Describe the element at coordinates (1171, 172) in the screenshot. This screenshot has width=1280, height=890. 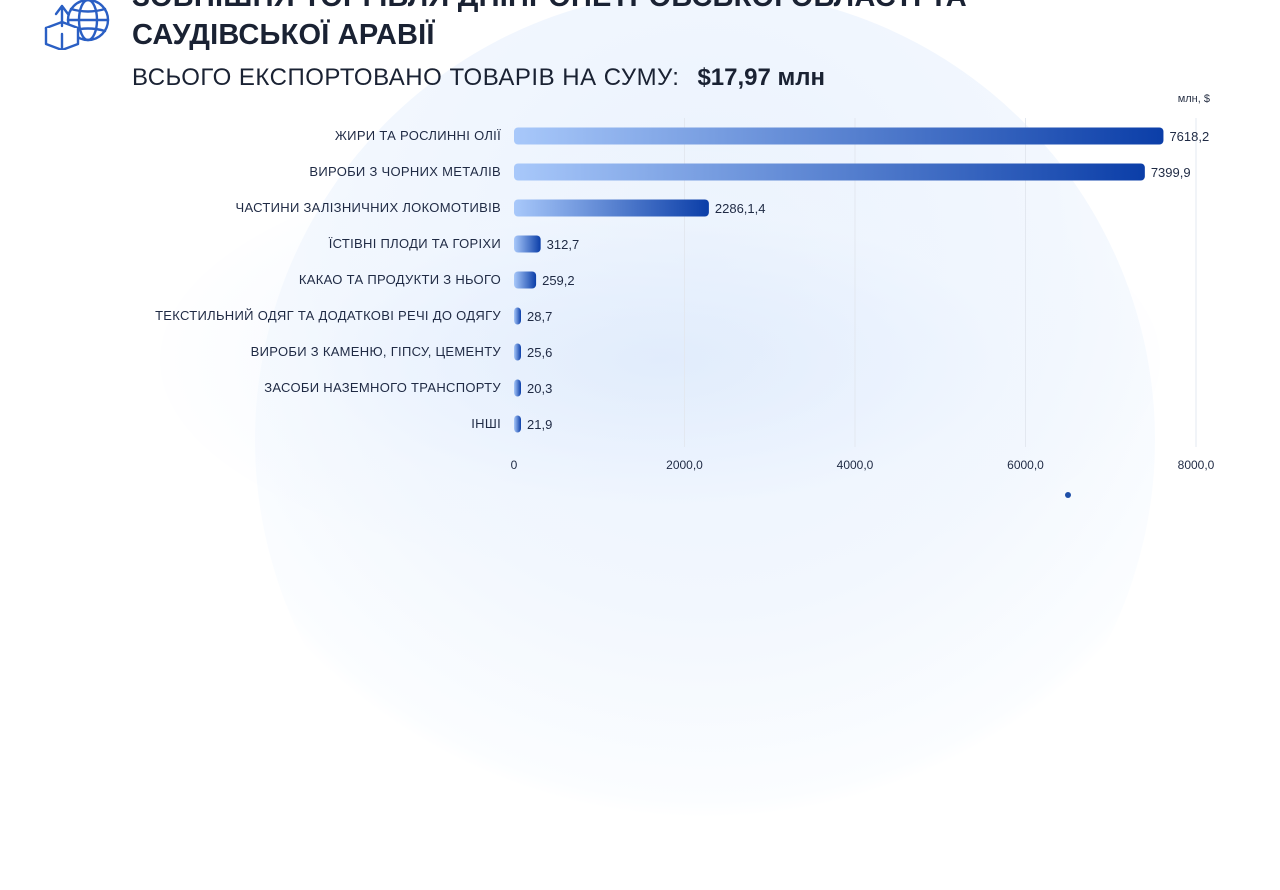
I see `data-label: 7399,9` at that location.